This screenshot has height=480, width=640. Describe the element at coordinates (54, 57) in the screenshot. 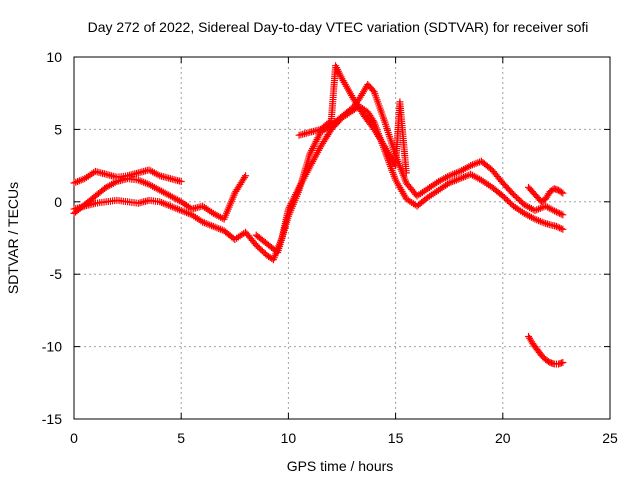

I see `y-tick-label: 10` at that location.